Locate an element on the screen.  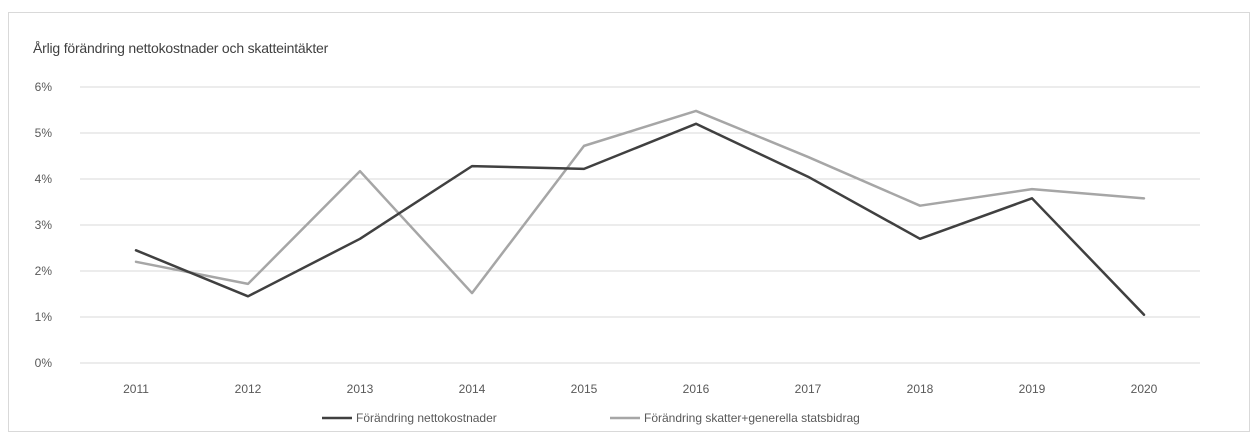
x-tick-label: 2014 is located at coordinates (472, 389).